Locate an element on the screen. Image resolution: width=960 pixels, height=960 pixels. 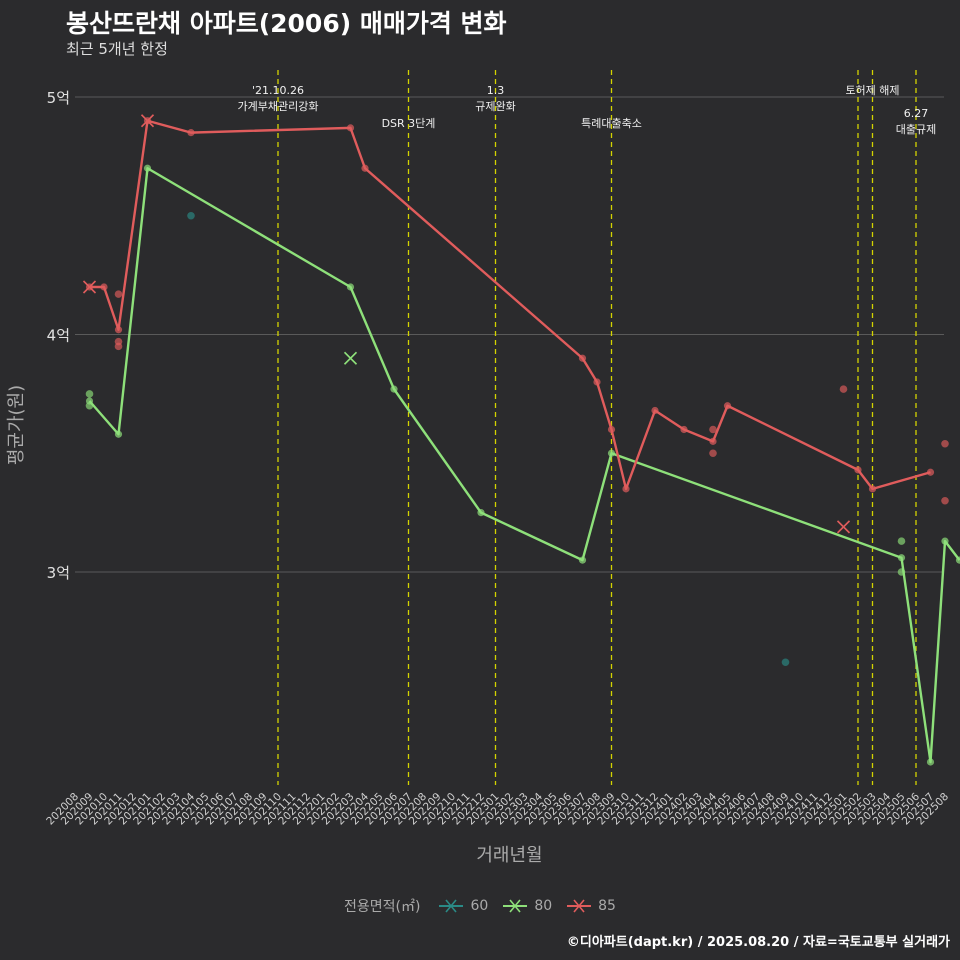
event-label-6-1: 대출규제 is located at coordinates (916, 129).